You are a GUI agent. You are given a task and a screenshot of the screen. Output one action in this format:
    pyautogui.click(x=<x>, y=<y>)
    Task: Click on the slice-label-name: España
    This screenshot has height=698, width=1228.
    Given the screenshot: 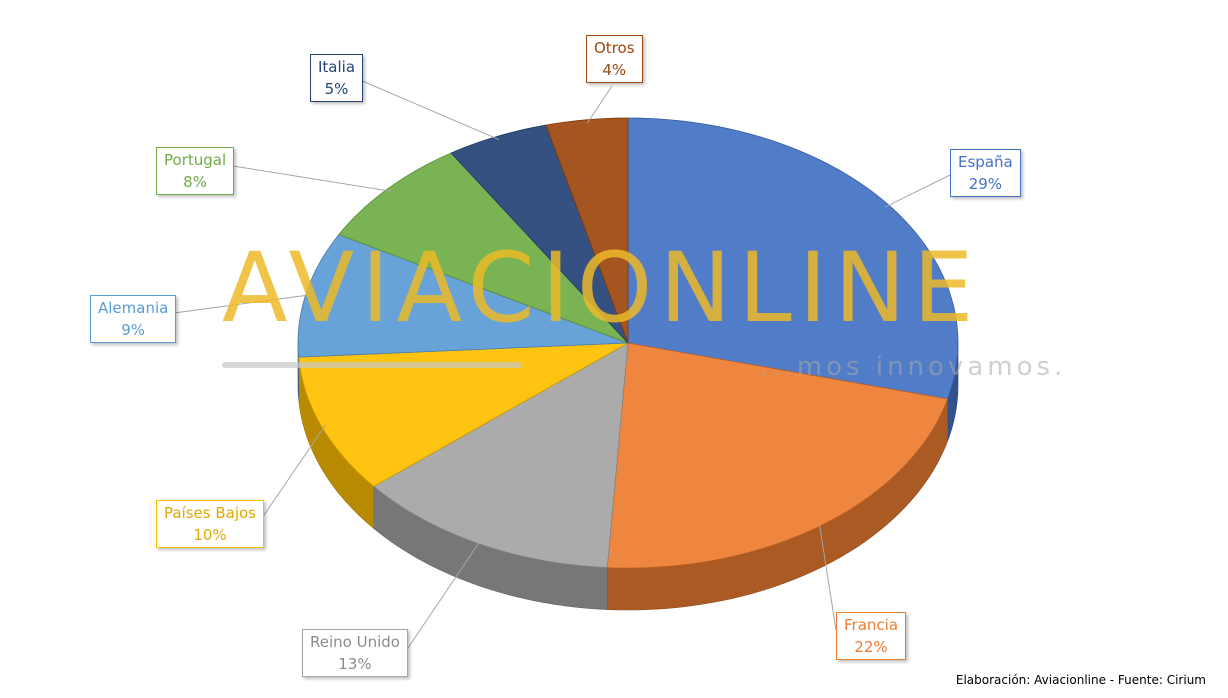 What is the action you would take?
    pyautogui.click(x=985, y=162)
    